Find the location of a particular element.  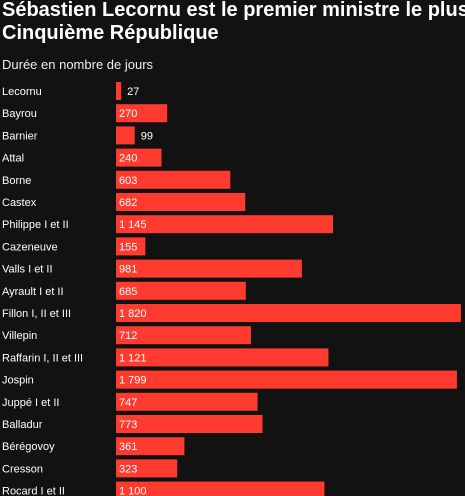

value-label: 682 is located at coordinates (128, 203).